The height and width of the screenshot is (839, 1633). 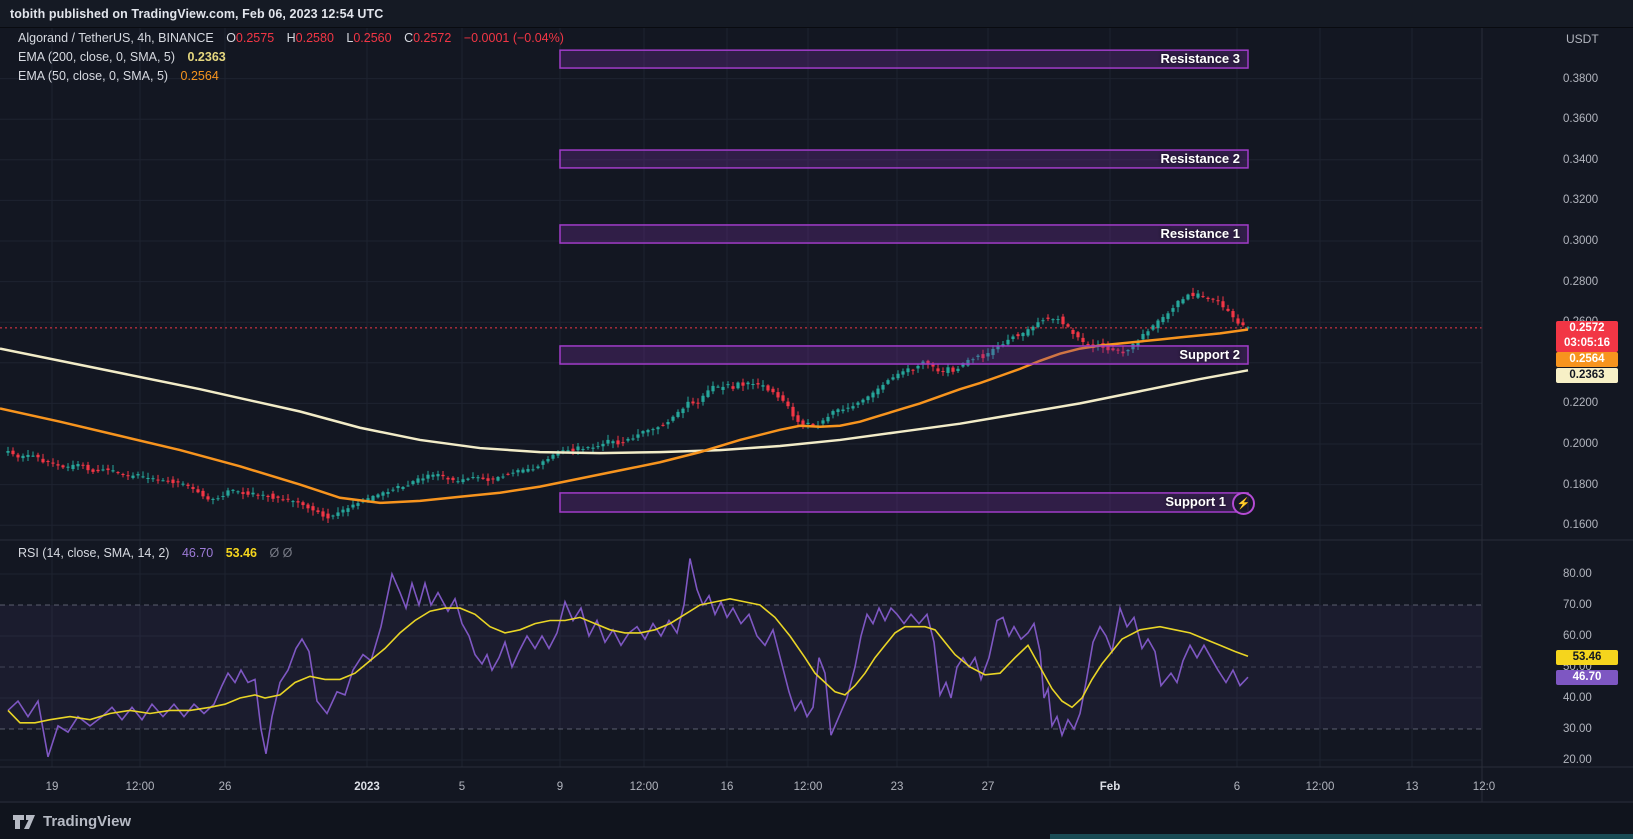 I want to click on tradingview-logo-text: TradingView, so click(x=87, y=821).